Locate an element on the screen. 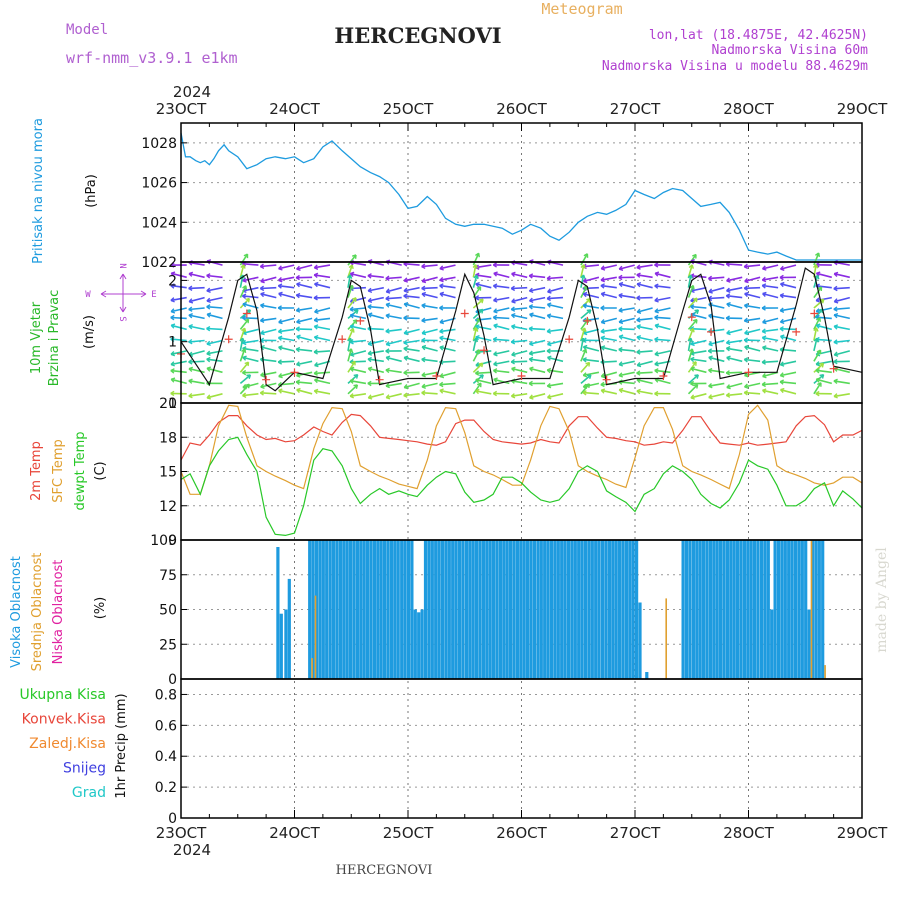 This screenshot has height=900, width=900. x-tick-label-bottom: 25OCT is located at coordinates (408, 833).